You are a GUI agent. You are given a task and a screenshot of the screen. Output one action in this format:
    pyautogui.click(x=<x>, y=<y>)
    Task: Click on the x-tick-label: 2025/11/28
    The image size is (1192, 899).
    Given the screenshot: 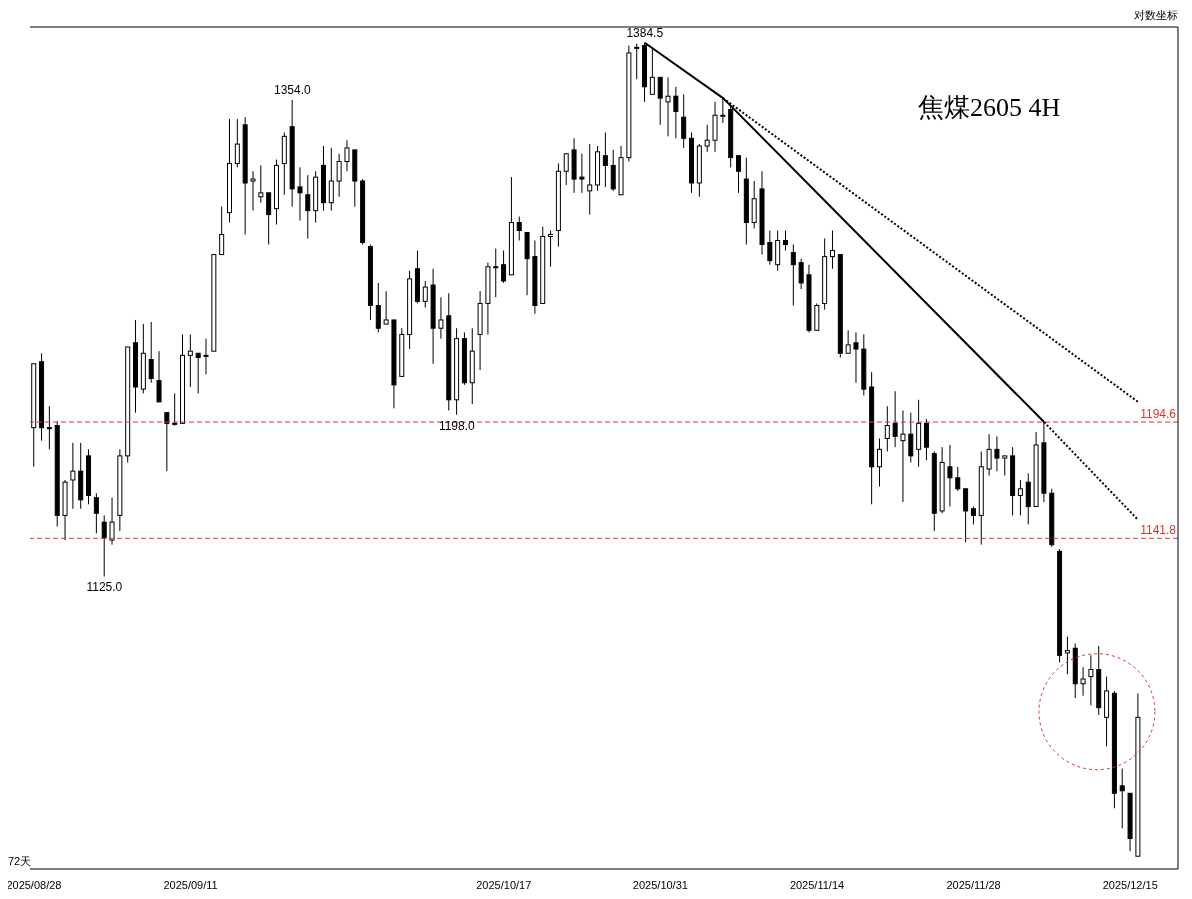 What is the action you would take?
    pyautogui.click(x=973, y=885)
    